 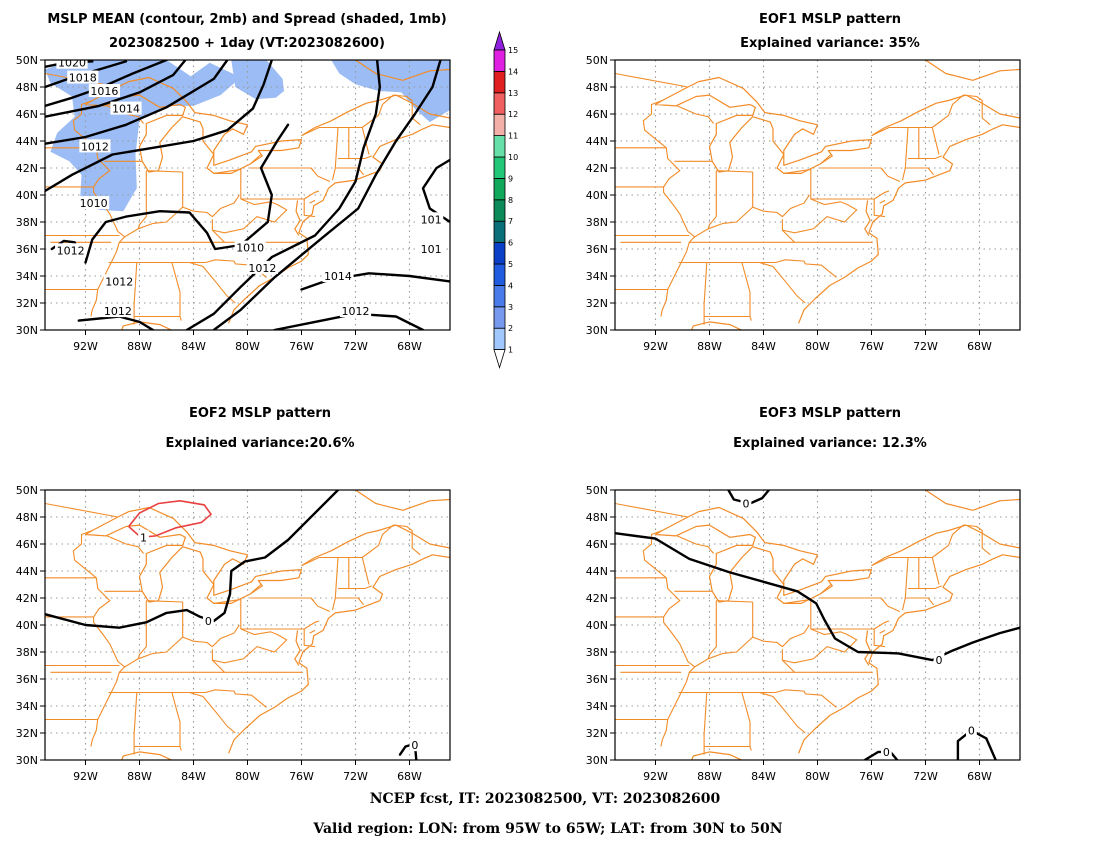 I want to click on lon-tick-label: 68W, so click(x=409, y=346).